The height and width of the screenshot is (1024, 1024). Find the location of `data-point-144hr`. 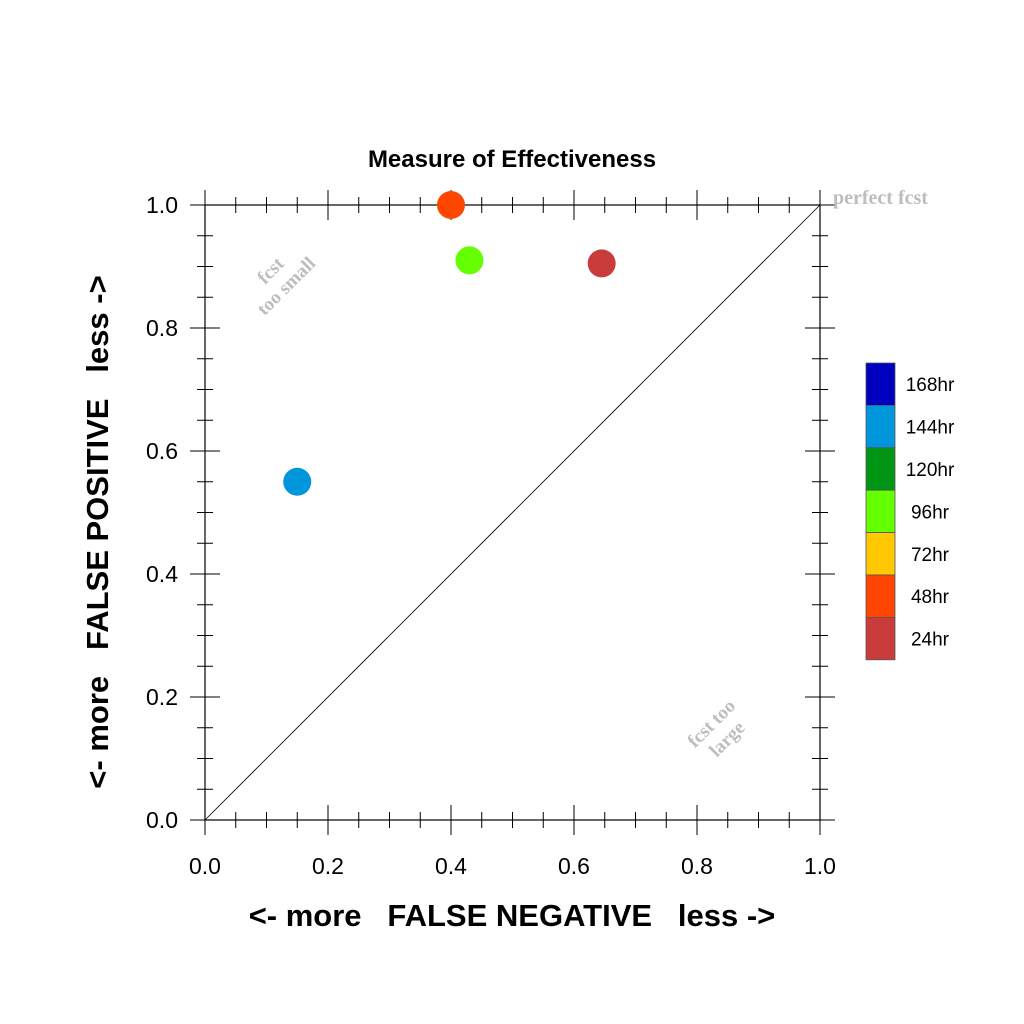

data-point-144hr is located at coordinates (297, 481).